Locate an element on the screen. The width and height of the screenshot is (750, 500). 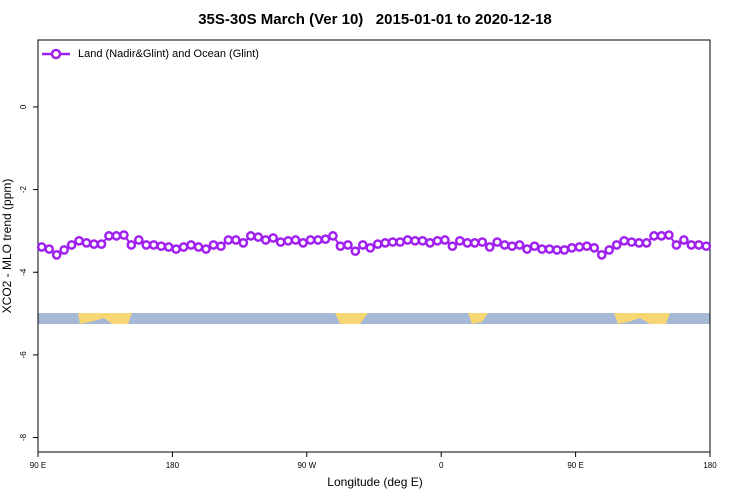
y-tick-label: -8 is located at coordinates (23, 437).